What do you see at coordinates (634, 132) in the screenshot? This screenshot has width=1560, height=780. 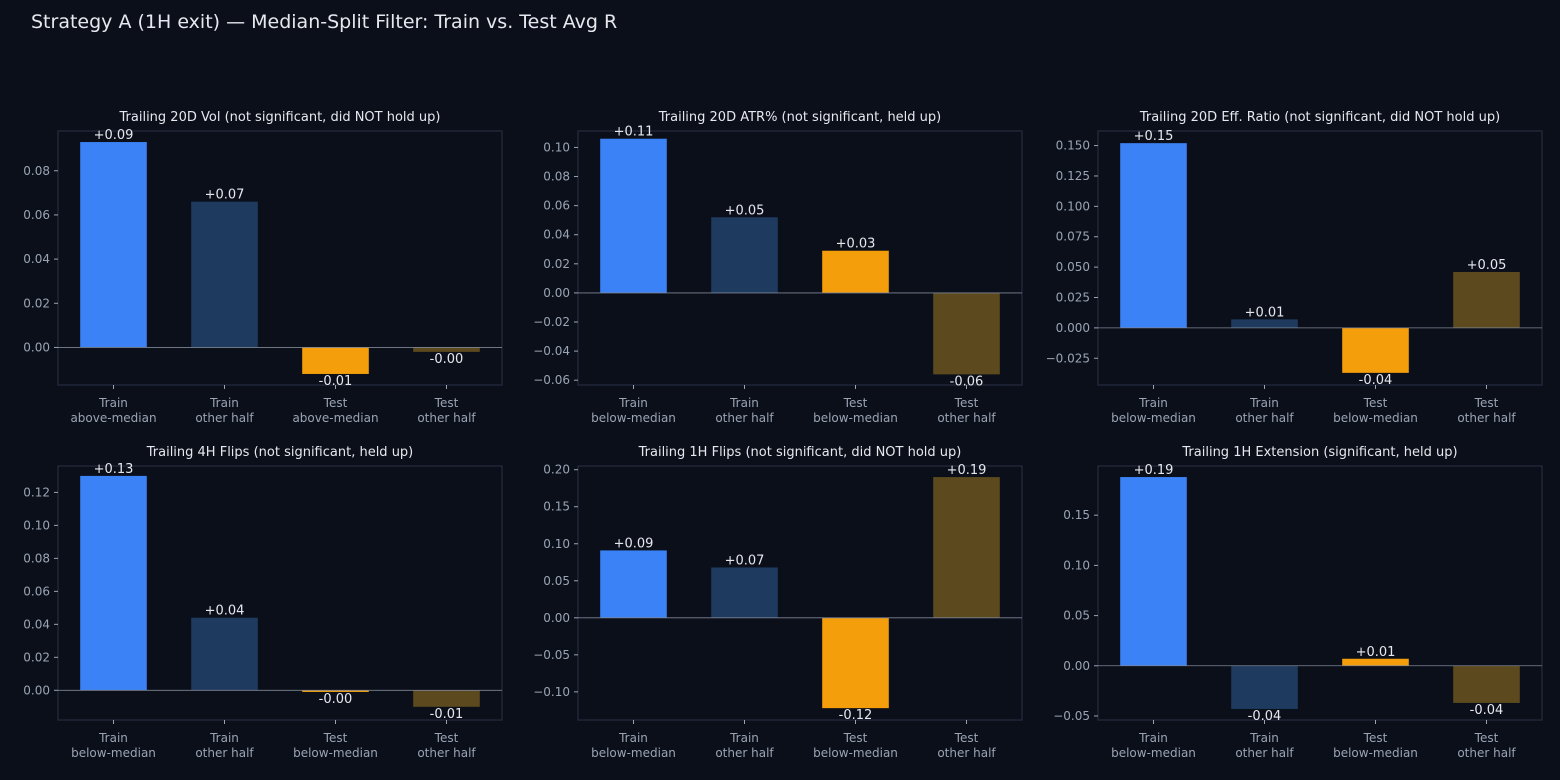 I see `data-label: +0.11` at bounding box center [634, 132].